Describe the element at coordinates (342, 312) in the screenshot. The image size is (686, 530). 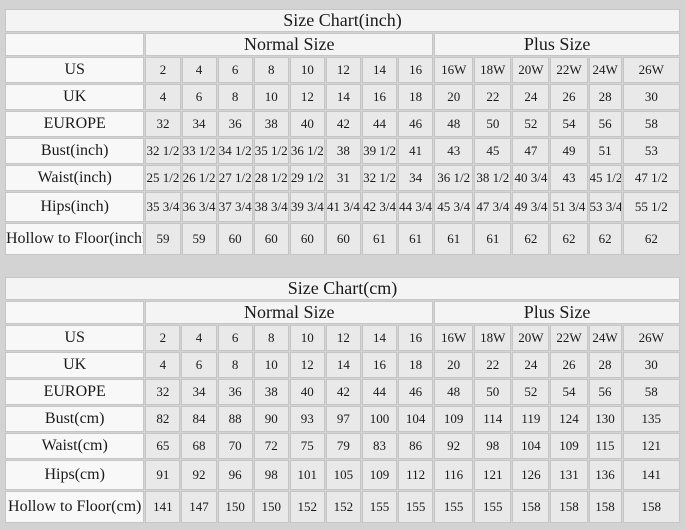
I see `group-header-row: Normal Size Plus Size` at that location.